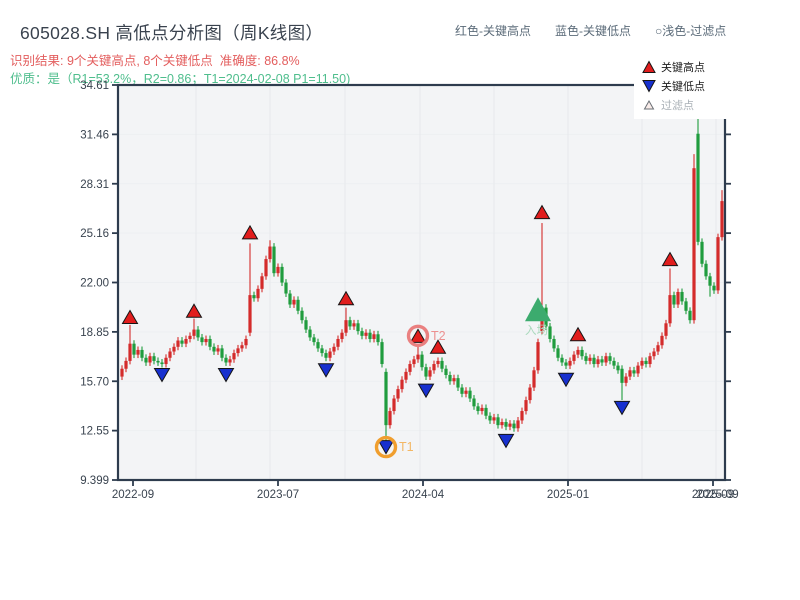  I want to click on entry-marker-icon, so click(538, 309).